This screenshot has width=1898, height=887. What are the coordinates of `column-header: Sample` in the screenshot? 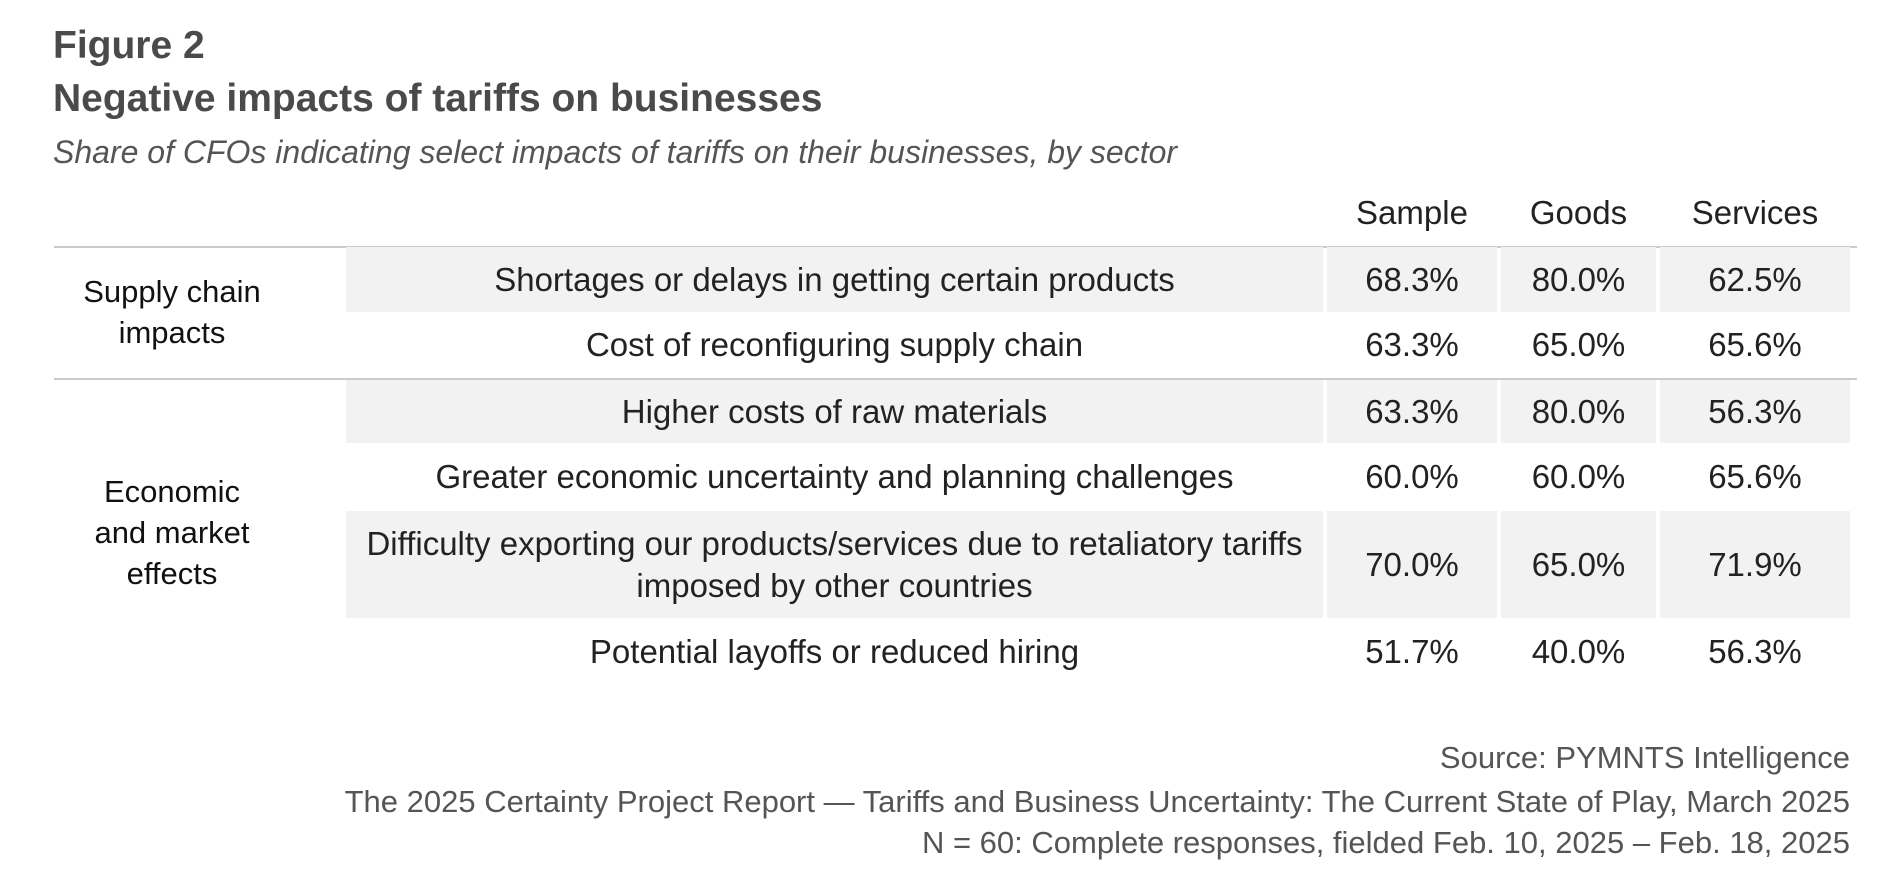 It's located at (1412, 212).